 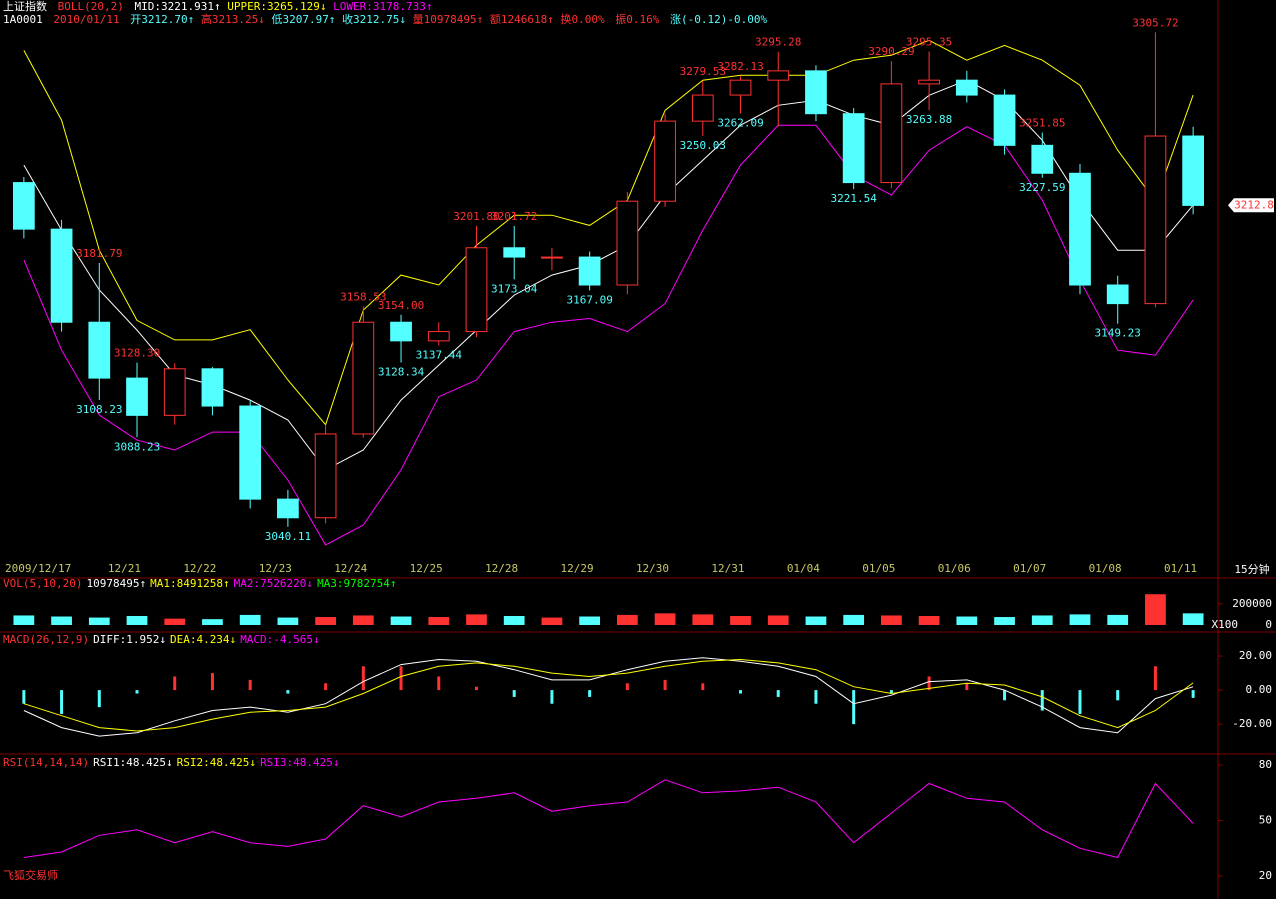 I want to click on y-tick-label: 80, so click(x=1265, y=764).